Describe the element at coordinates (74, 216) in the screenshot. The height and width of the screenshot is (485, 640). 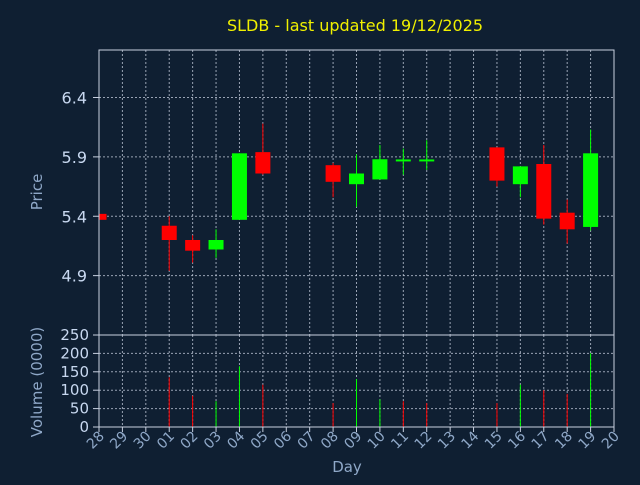
I see `price-tick-label: 5.4` at that location.